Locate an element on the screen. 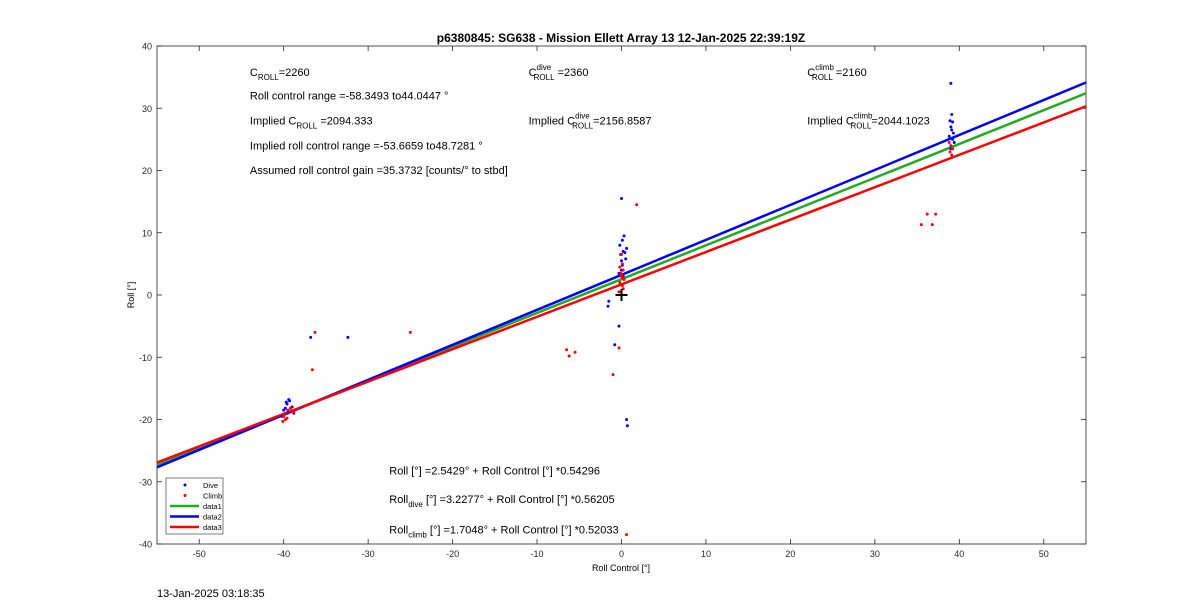  x-tick-label: -40 is located at coordinates (283, 554).